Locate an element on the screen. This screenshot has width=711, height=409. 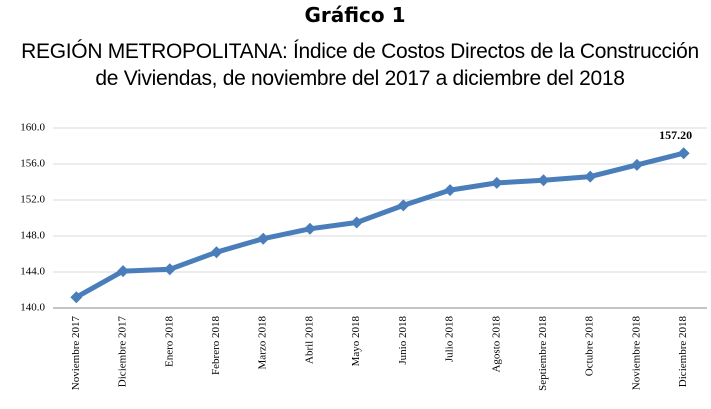
x-tick-label: Febrero 2018 is located at coordinates (216, 345).